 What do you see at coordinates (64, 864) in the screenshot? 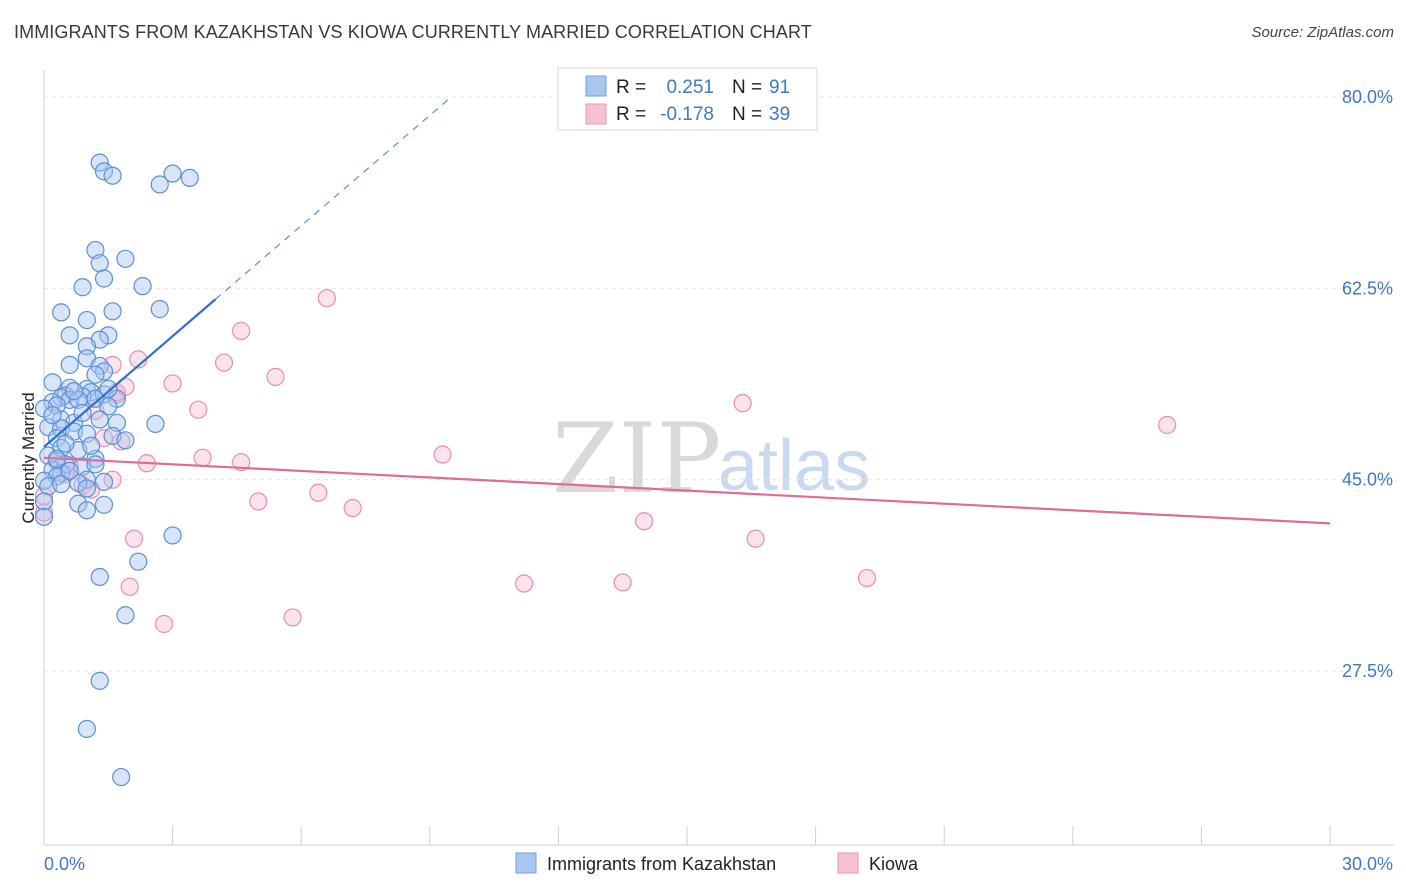
I see `x-tick-label-min: 0.0%` at bounding box center [64, 864].